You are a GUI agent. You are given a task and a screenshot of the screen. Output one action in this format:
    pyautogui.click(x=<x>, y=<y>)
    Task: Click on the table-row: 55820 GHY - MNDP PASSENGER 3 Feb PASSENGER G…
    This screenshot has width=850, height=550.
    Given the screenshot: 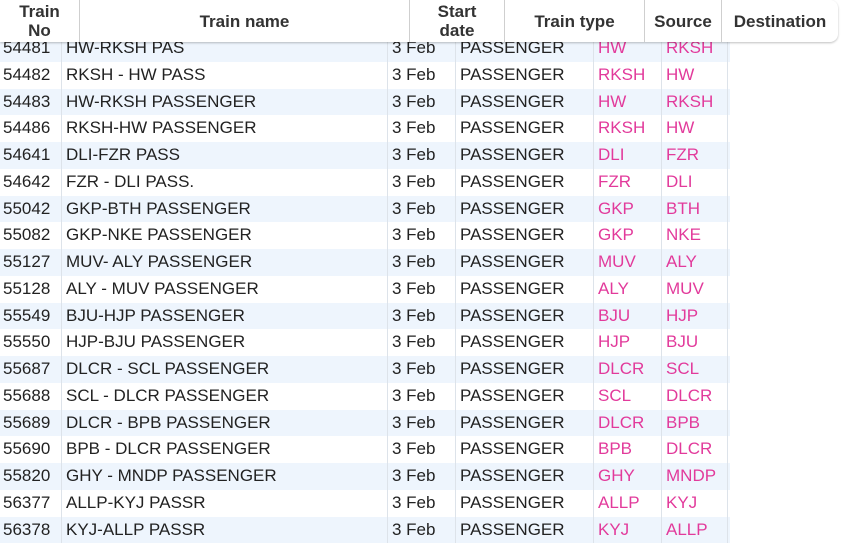 What is the action you would take?
    pyautogui.click(x=365, y=476)
    